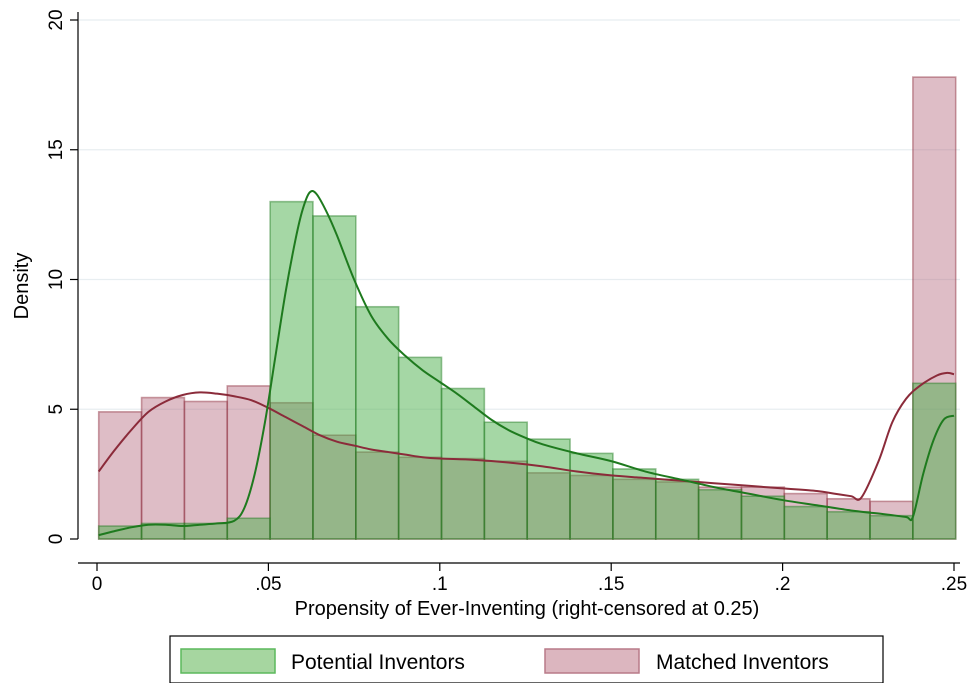 This screenshot has width=974, height=683. I want to click on legend-label-matched-inventors: Matched Inventors, so click(742, 662).